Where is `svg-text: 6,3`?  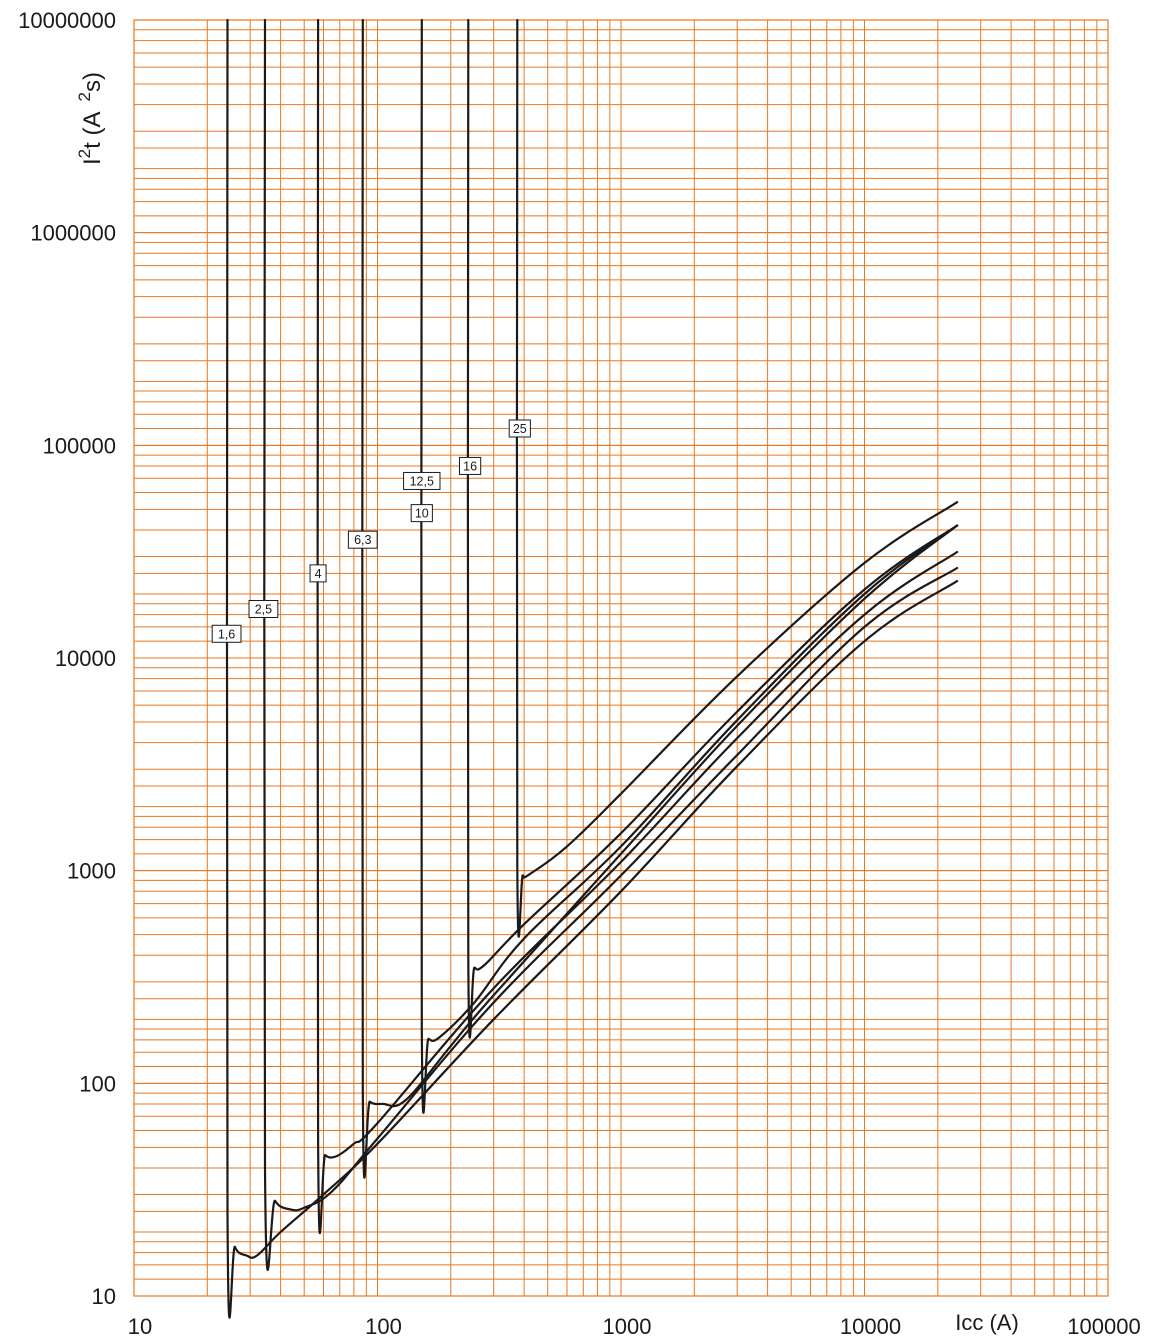
svg-text: 6,3 is located at coordinates (362, 540).